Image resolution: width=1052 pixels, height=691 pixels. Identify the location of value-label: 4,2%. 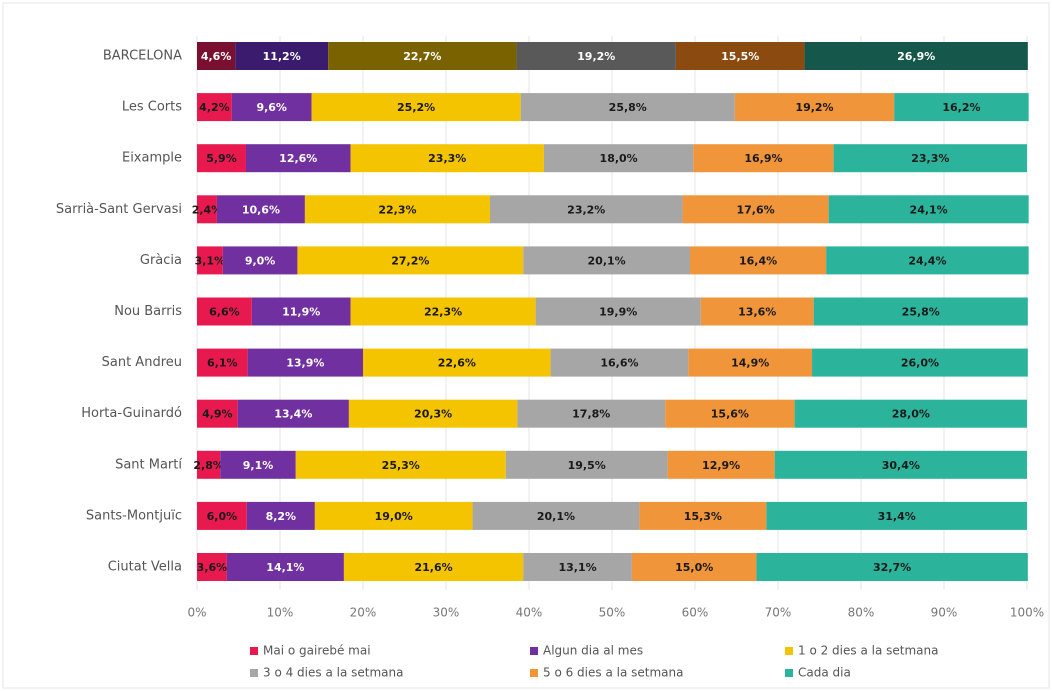
(214, 107).